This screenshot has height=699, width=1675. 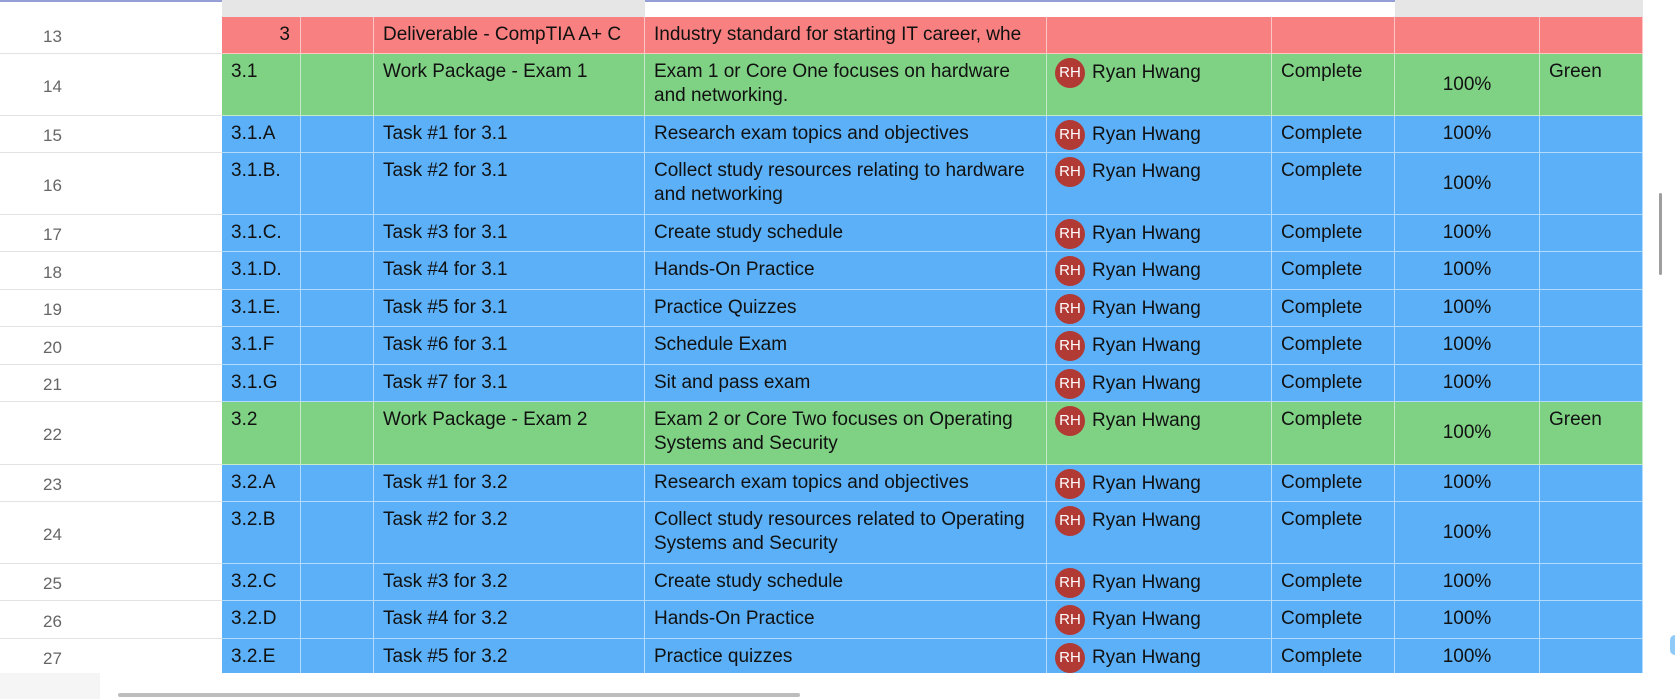 I want to click on task-name-cell: Task #3 for 3.2, so click(x=509, y=582).